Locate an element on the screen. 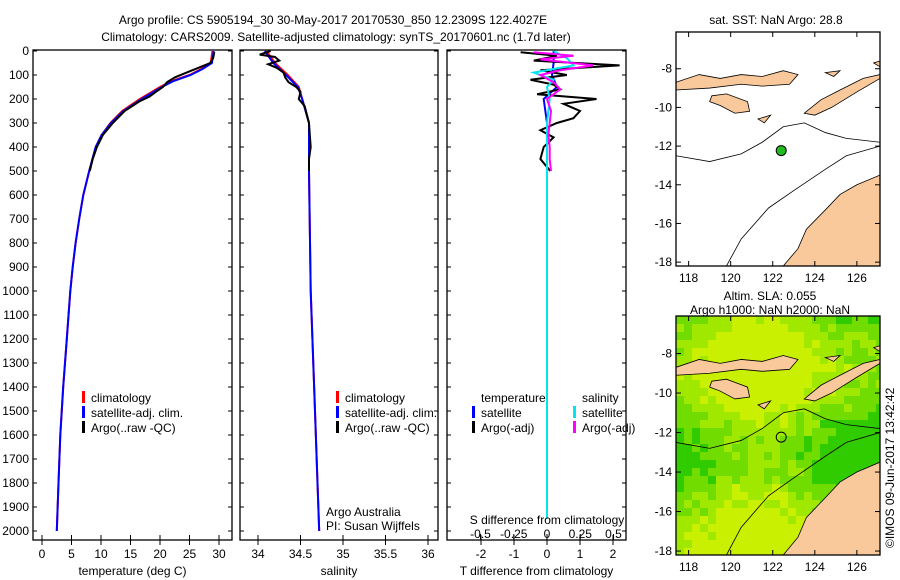 The width and height of the screenshot is (900, 580). y-tick-label: 1700 is located at coordinates (15, 459).